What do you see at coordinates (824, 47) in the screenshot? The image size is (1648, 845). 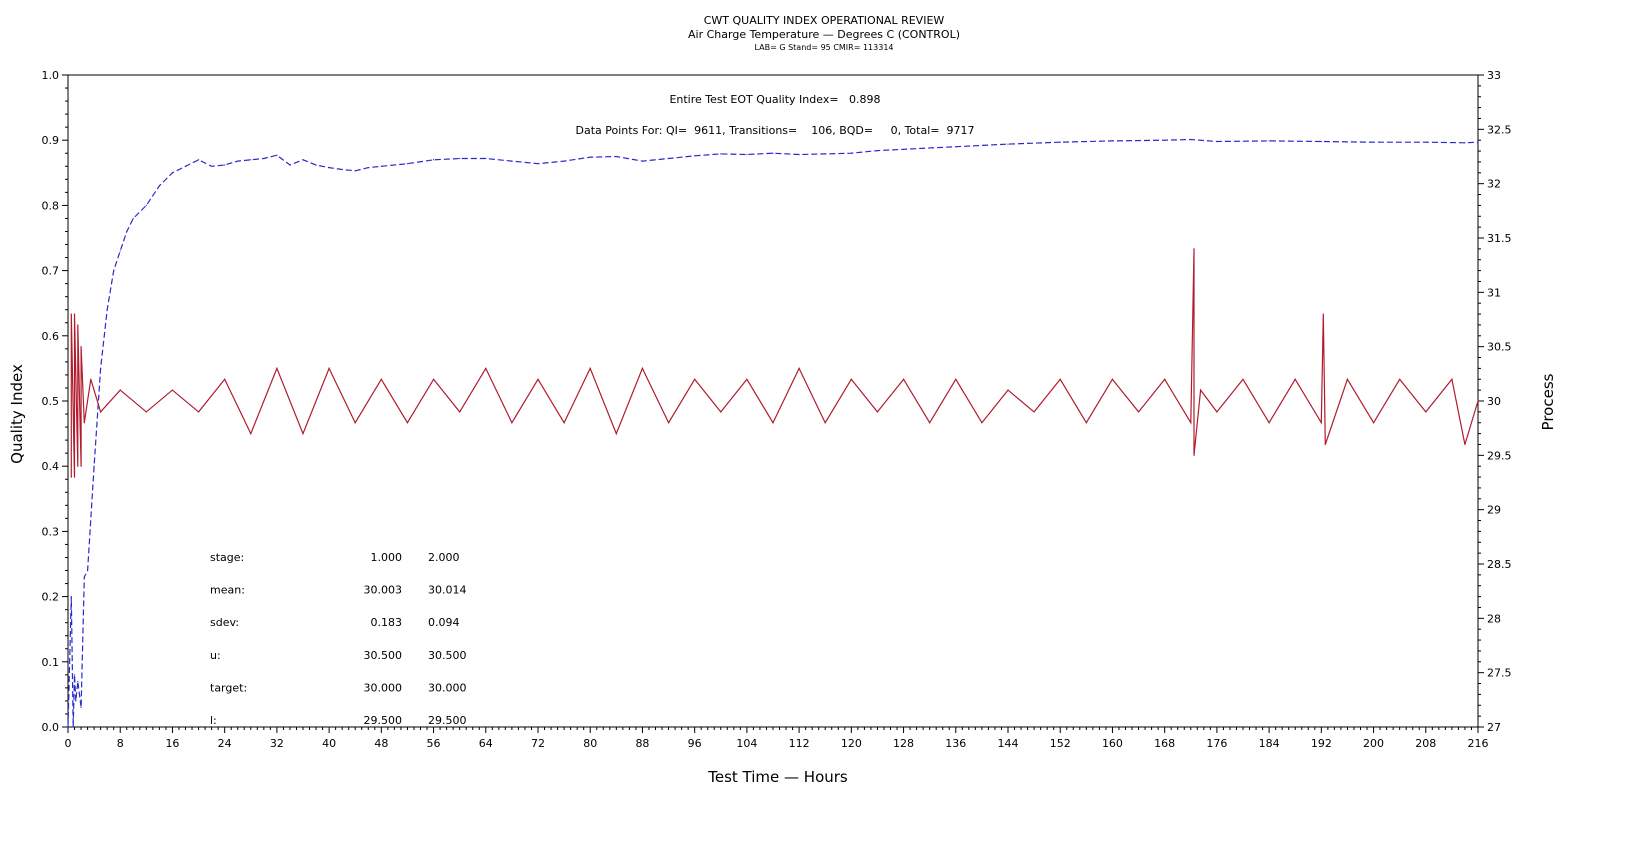 I see `chart-info-line: LAB= G Stand= 95 CMIR= 113314` at bounding box center [824, 47].